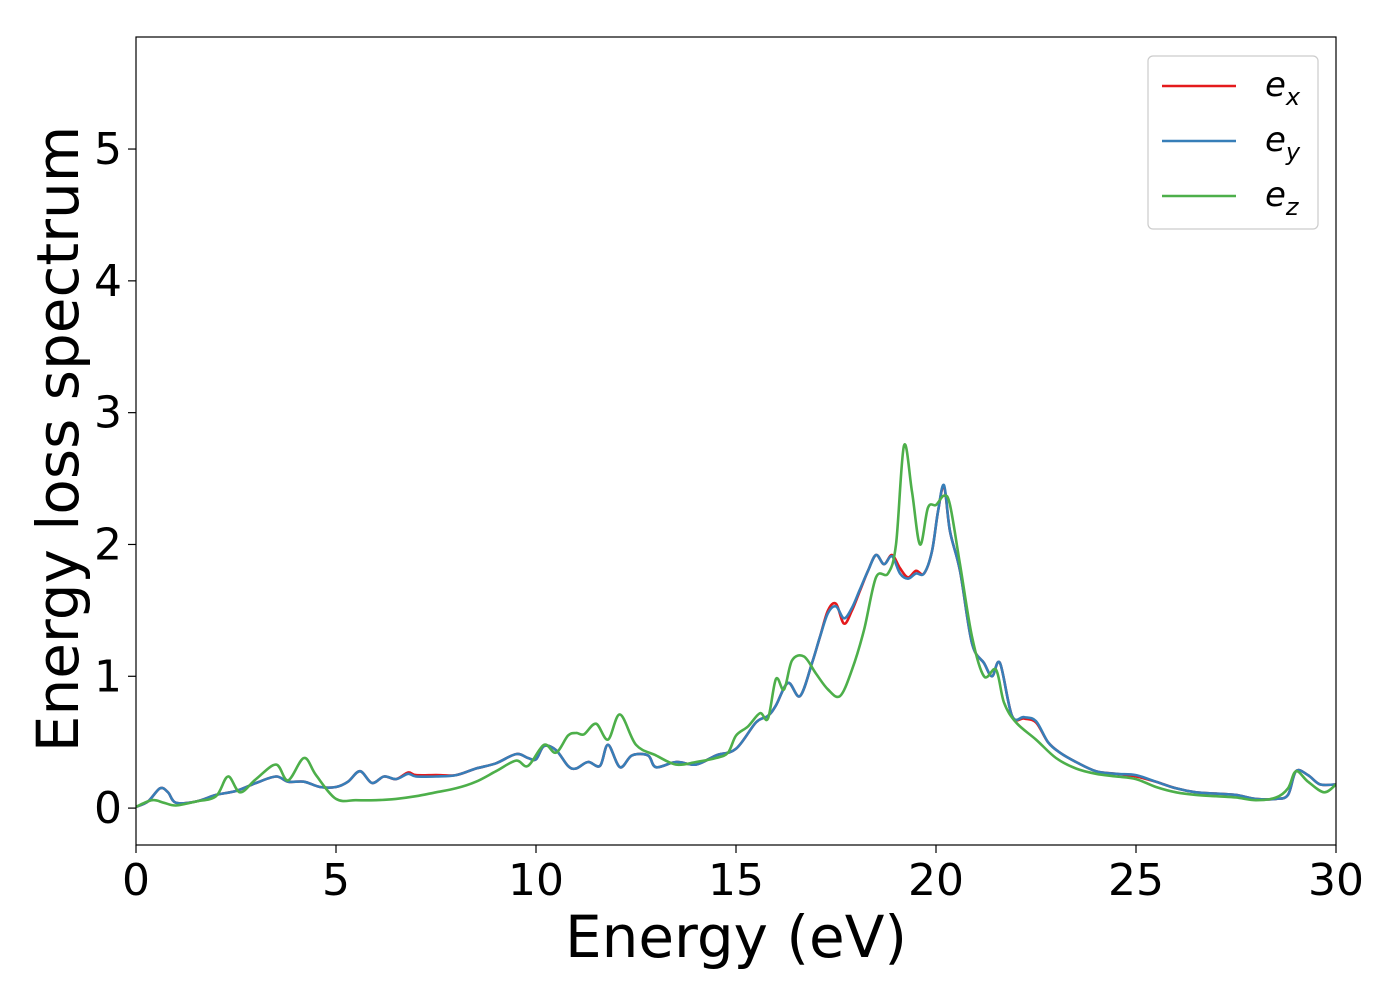 This screenshot has width=1400, height=1000. What do you see at coordinates (936, 880) in the screenshot?
I see `x-tick-label: 20` at bounding box center [936, 880].